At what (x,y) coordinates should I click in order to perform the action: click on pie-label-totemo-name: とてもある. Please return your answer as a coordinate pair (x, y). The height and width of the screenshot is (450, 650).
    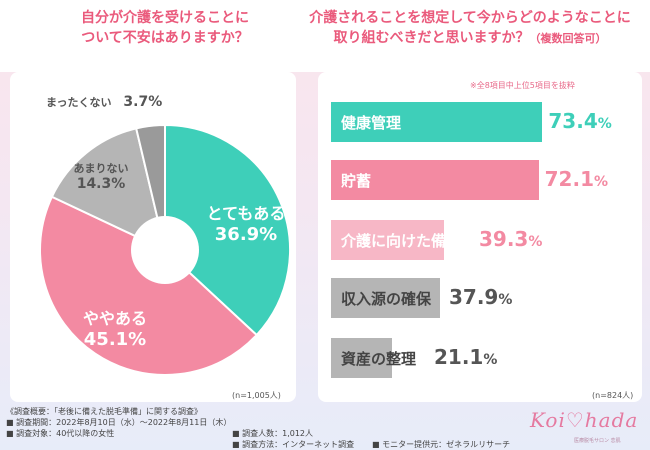
    Looking at the image, I should click on (246, 213).